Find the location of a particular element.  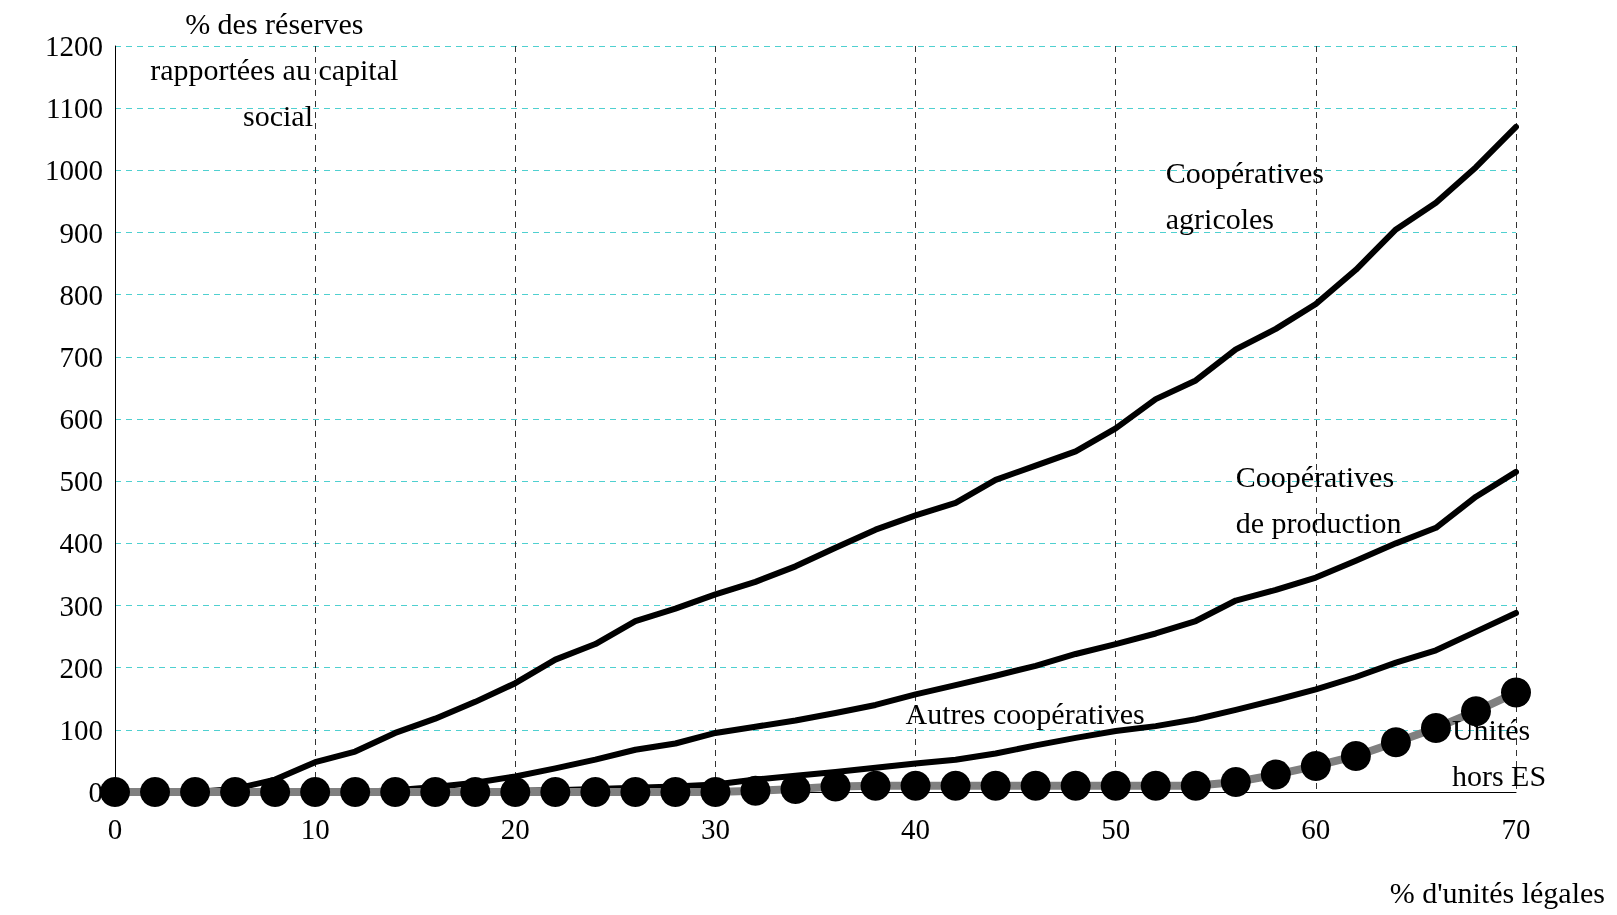

series-label: Autres coopératives is located at coordinates (1025, 713).